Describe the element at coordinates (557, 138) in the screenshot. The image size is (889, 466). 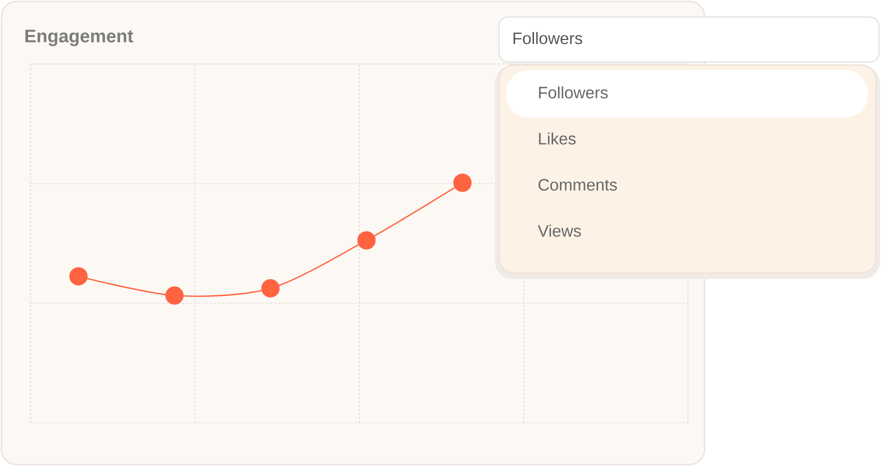
I see `text: Likes` at that location.